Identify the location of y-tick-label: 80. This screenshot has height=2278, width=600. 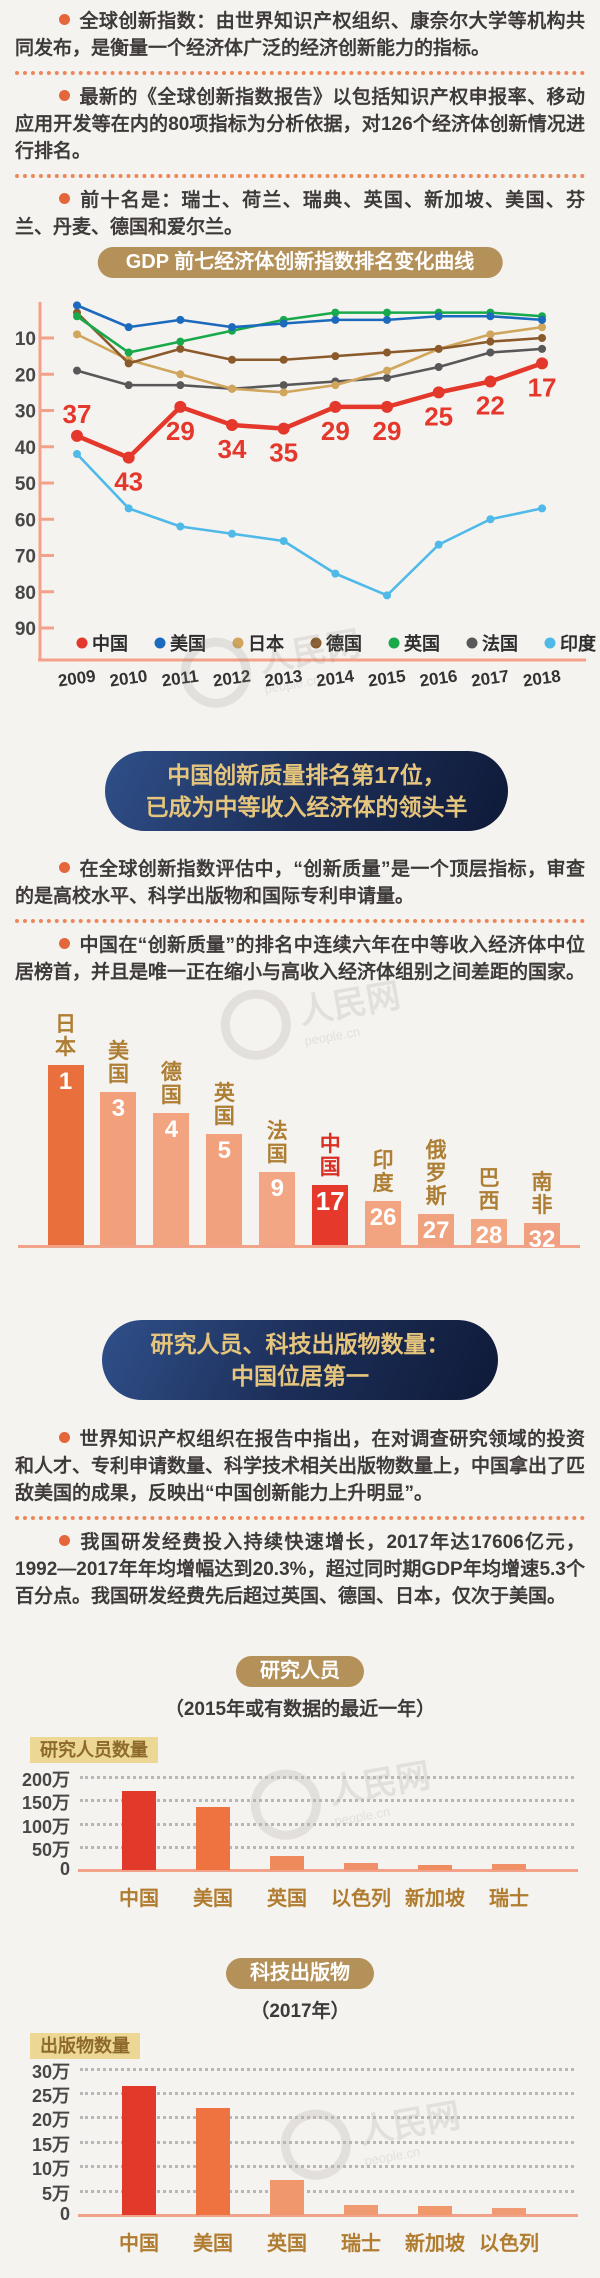
(25, 593).